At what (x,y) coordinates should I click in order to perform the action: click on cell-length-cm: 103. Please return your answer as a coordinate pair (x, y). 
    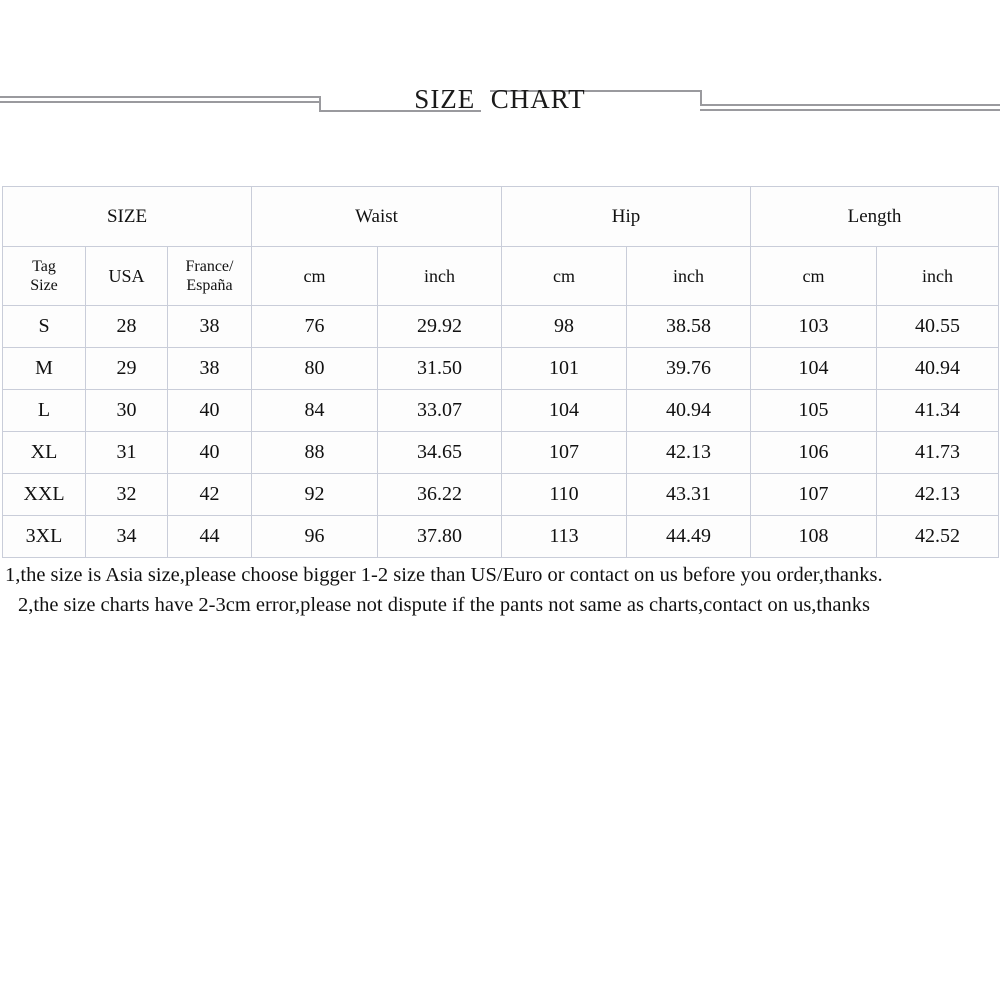
    Looking at the image, I should click on (814, 326).